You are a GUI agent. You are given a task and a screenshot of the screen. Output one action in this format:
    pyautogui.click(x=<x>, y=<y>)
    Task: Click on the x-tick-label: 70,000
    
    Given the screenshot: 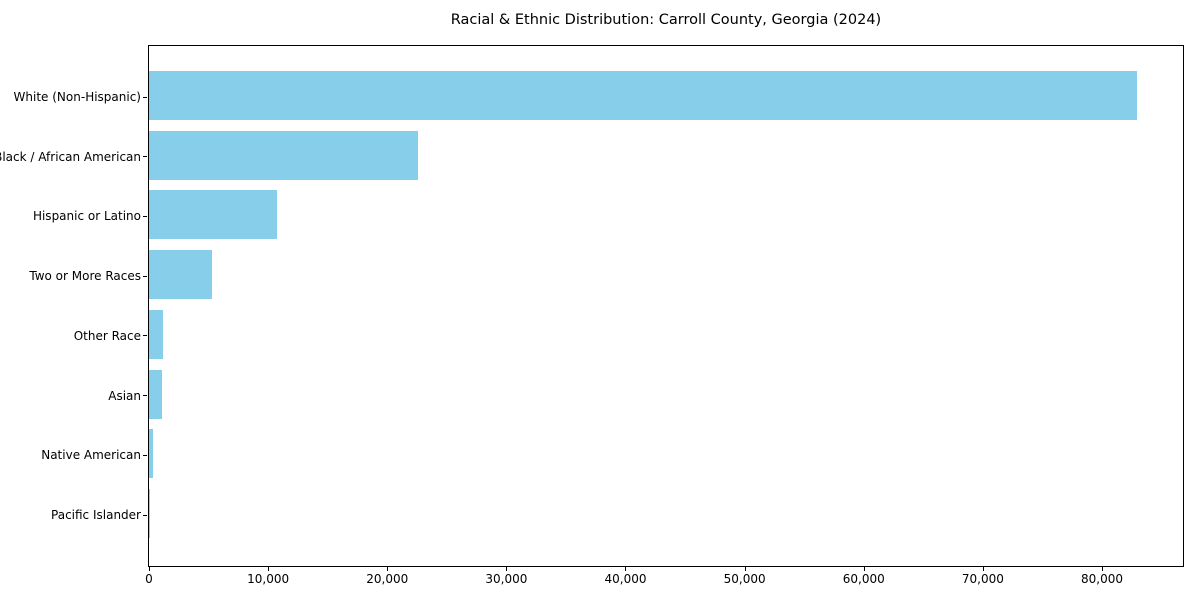 What is the action you would take?
    pyautogui.click(x=982, y=579)
    